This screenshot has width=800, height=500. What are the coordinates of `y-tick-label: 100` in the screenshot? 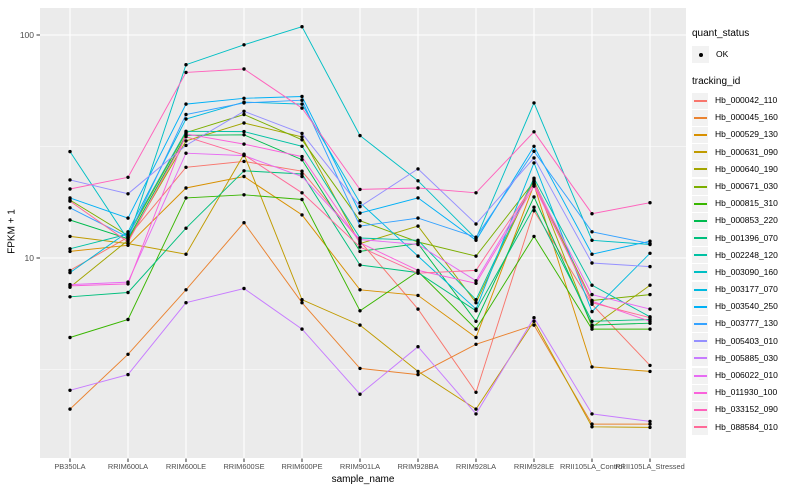 It's located at (27, 35).